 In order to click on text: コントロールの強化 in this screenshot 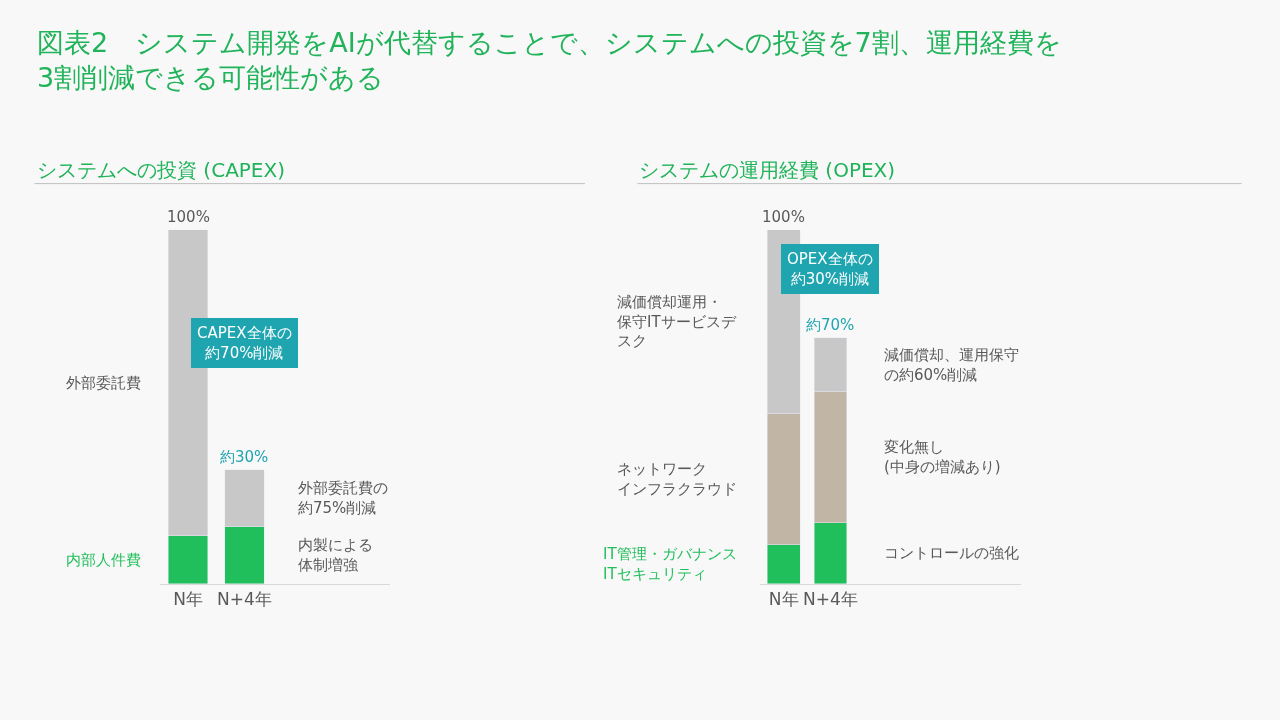, I will do `click(951, 553)`.